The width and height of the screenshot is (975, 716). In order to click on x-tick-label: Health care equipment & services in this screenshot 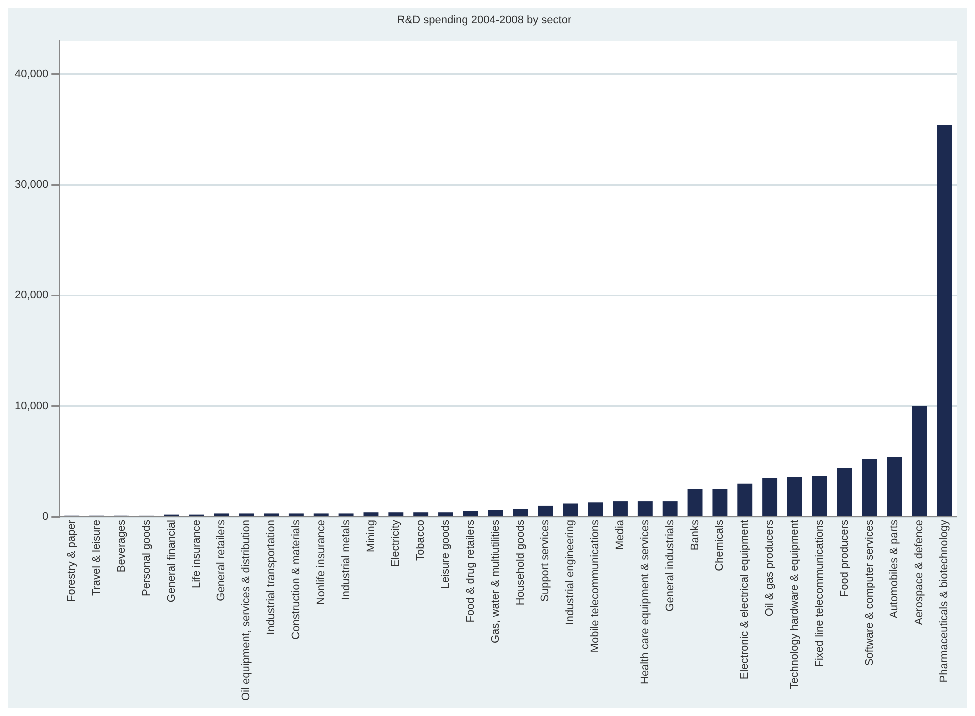, I will do `click(645, 602)`.